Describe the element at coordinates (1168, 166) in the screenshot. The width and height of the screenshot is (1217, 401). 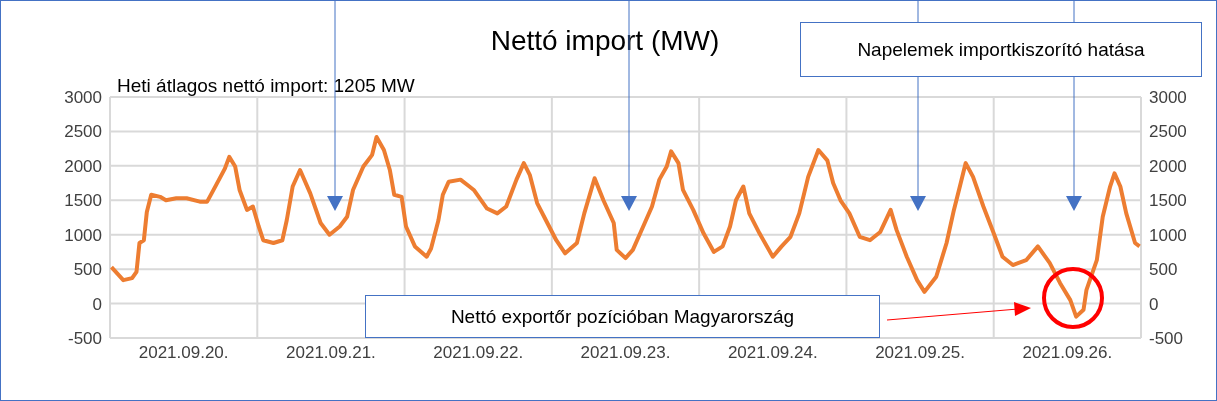
I see `y2-tick-label: 2000` at that location.